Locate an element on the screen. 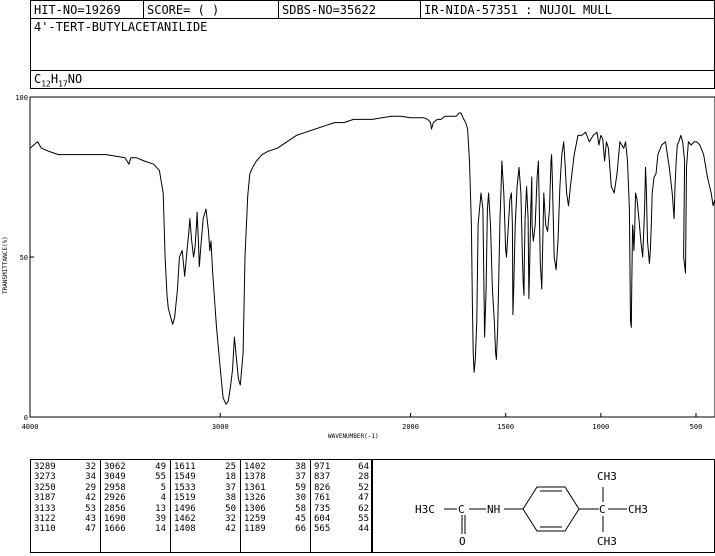 The image size is (715, 556). peak-wavenumber: 826 is located at coordinates (322, 487).